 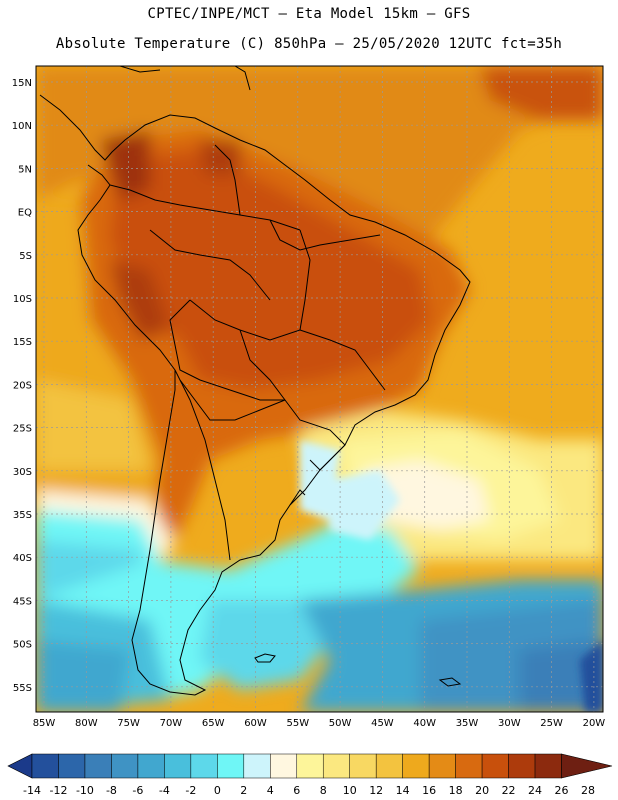 What do you see at coordinates (350, 790) in the screenshot?
I see `colorbar-label: 10` at bounding box center [350, 790].